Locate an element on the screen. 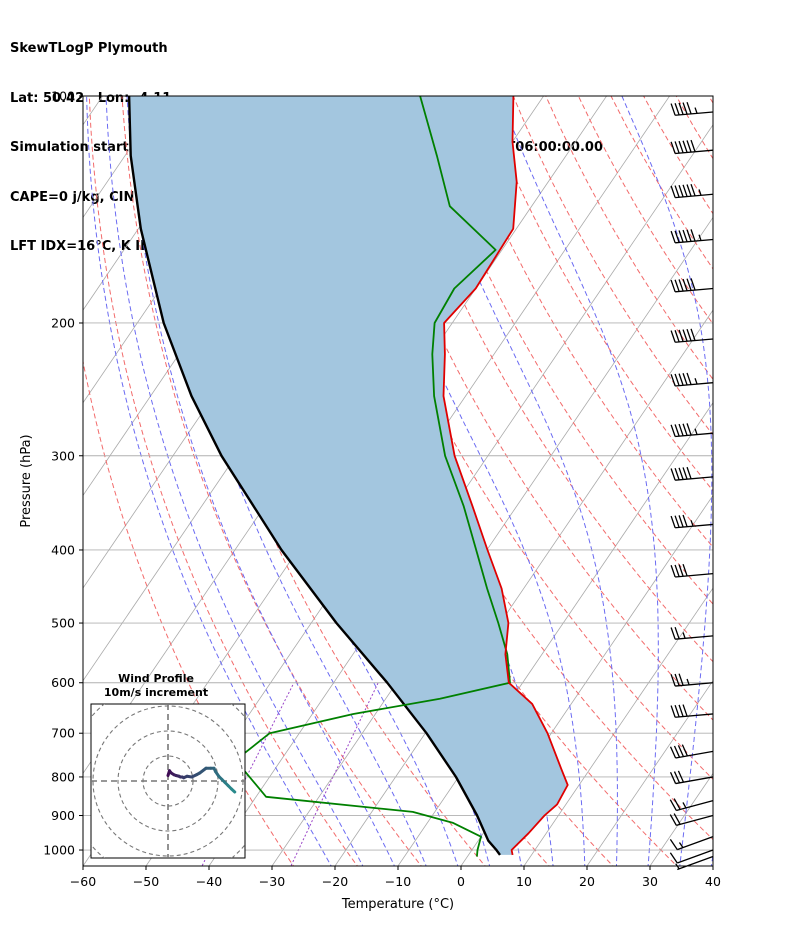 Image resolution: width=794 pixels, height=937 pixels. x-tick-label: −10 is located at coordinates (398, 881).